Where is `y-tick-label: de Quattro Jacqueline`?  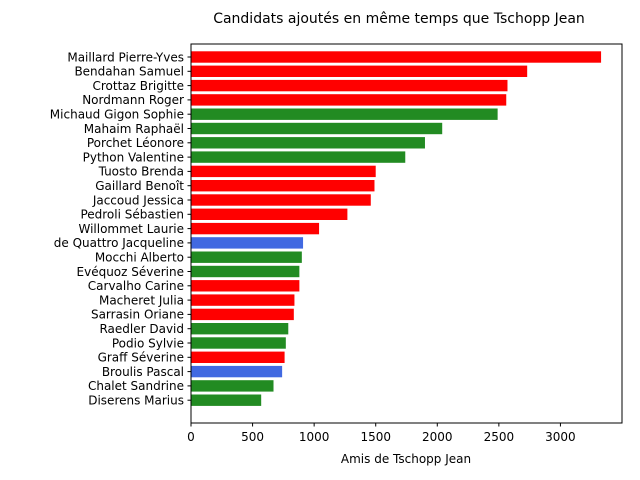 y-tick-label: de Quattro Jacqueline is located at coordinates (119, 243).